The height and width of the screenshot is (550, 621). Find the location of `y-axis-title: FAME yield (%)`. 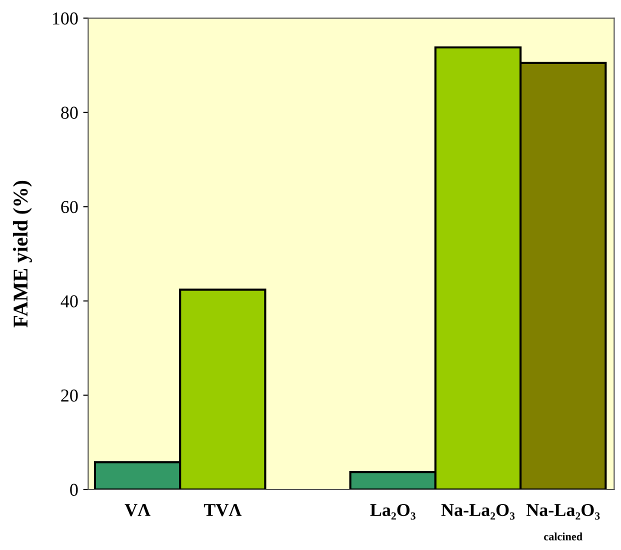

y-axis-title: FAME yield (%) is located at coordinates (22, 254).